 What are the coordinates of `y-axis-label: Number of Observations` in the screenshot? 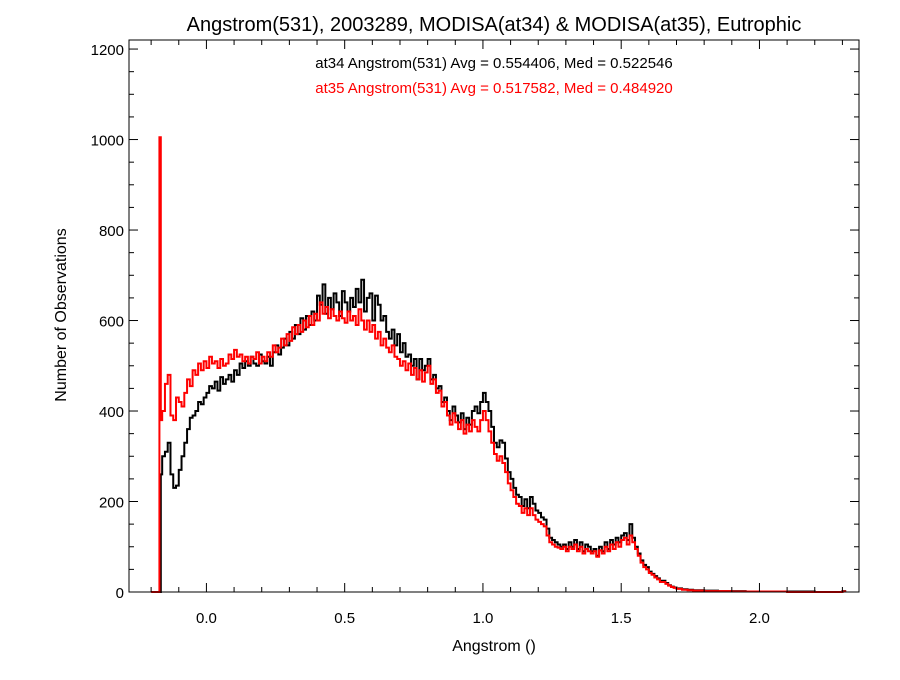 It's located at (61, 314).